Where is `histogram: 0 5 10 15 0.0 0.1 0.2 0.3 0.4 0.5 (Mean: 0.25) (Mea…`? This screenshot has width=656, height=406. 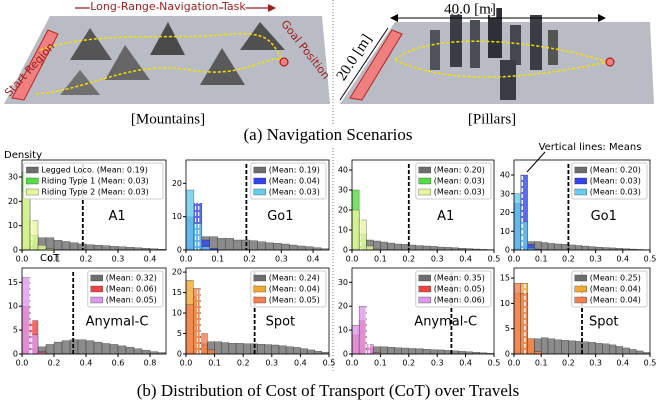 histogram: 0 5 10 15 0.0 0.1 0.2 0.3 0.4 0.5 (Mean: 0.25) (Mea… is located at coordinates (578, 317).